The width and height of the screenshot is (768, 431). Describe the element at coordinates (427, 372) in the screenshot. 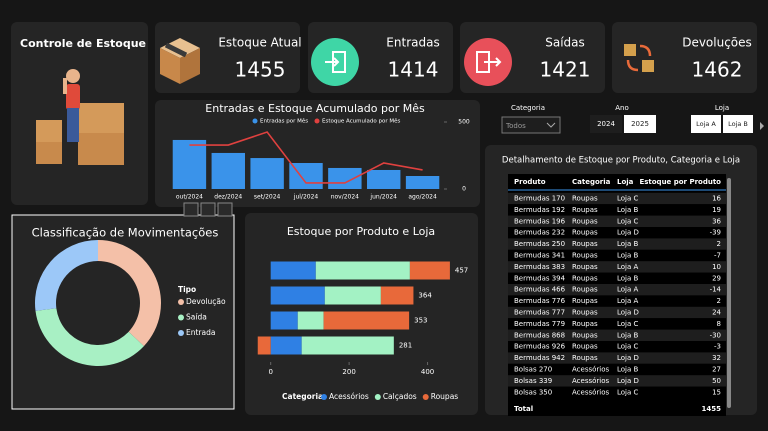

I see `x-tick-label: 400` at that location.